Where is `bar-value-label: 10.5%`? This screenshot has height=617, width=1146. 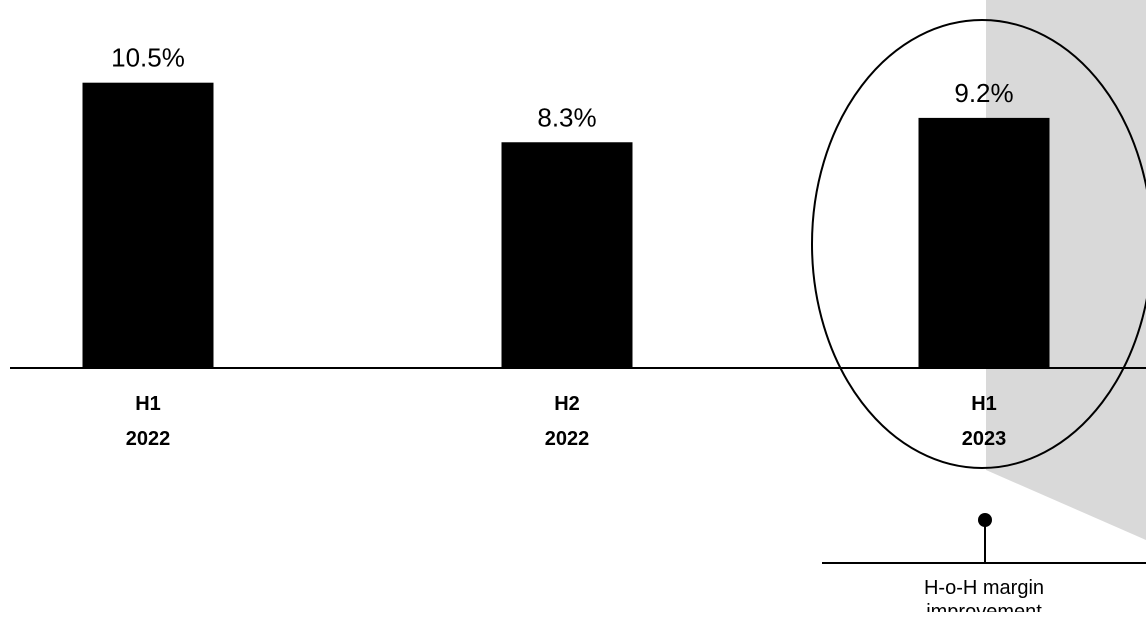
bar-value-label: 10.5% is located at coordinates (148, 58).